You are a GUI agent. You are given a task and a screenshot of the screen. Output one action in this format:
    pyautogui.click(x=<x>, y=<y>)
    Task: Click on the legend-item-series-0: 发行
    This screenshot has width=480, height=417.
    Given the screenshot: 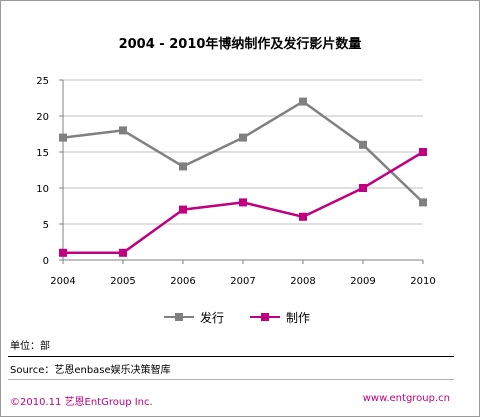 What is the action you would take?
    pyautogui.click(x=194, y=317)
    